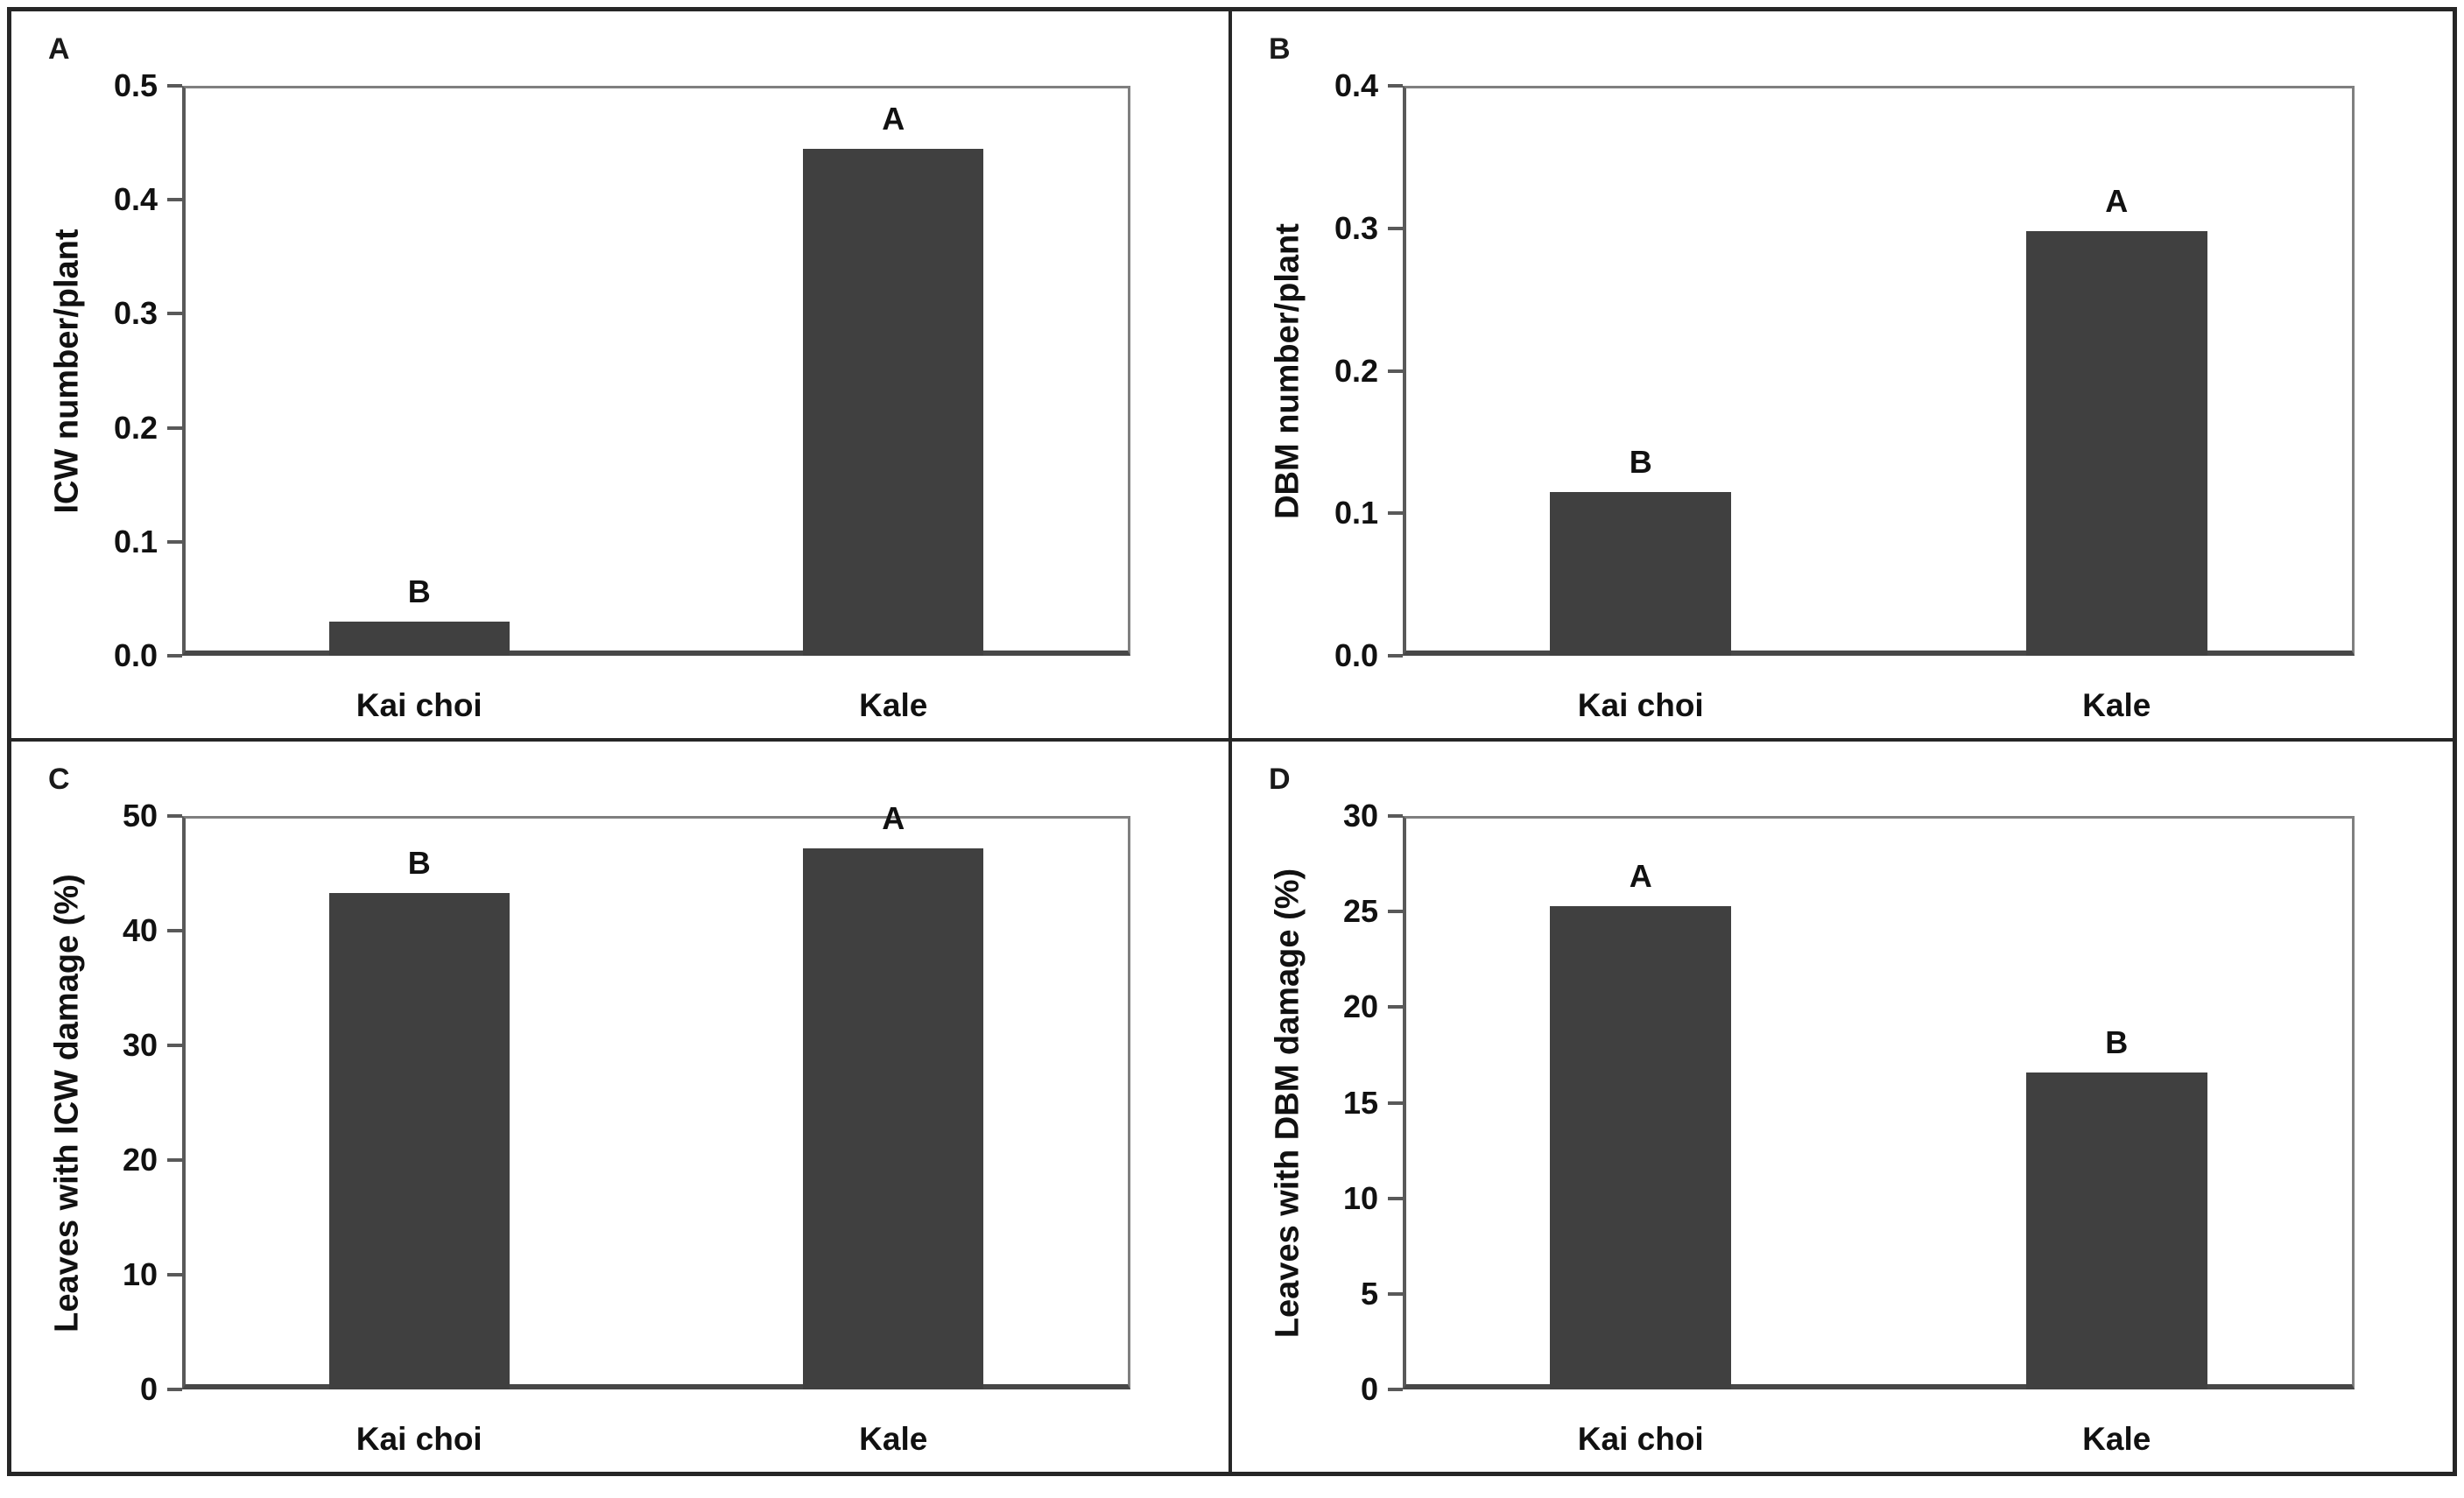  What do you see at coordinates (1280, 49) in the screenshot?
I see `panel-letter-B: B` at bounding box center [1280, 49].